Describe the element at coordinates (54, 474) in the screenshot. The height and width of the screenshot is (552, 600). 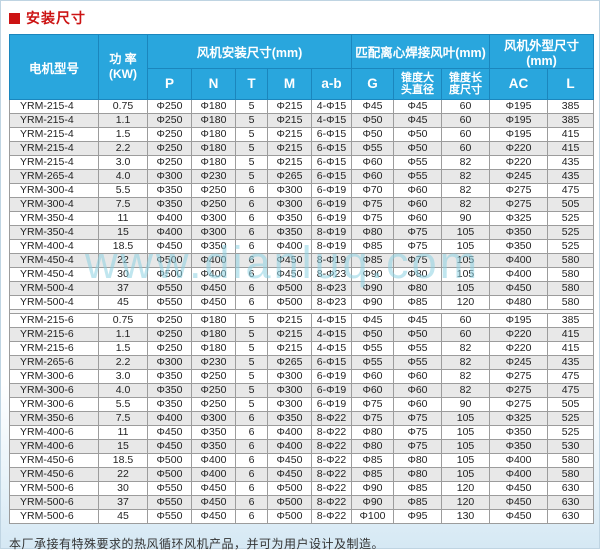
I see `cell-model: YRM-450-6` at that location.